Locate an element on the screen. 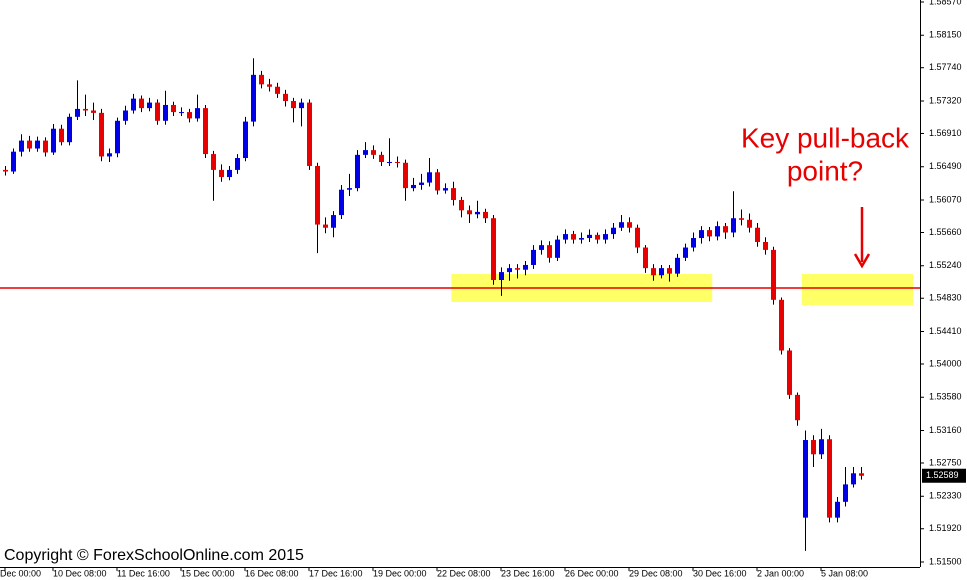 This screenshot has height=580, width=967. x-tick-label: 17 Dec 16:00 is located at coordinates (336, 573).